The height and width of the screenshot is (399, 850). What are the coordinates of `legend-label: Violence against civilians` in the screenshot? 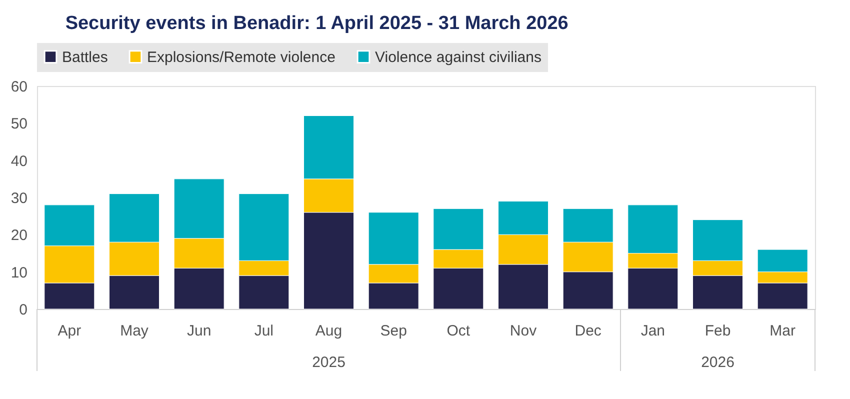 It's located at (458, 57).